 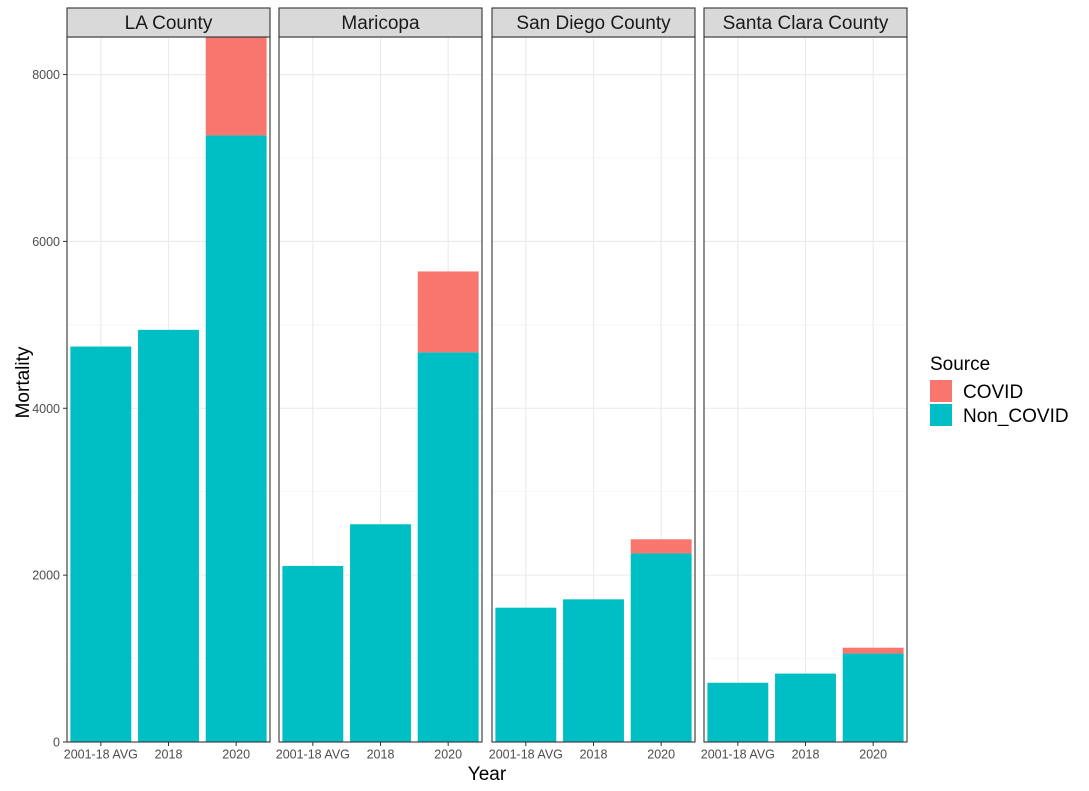 What do you see at coordinates (941, 391) in the screenshot?
I see `legend-key-covid` at bounding box center [941, 391].